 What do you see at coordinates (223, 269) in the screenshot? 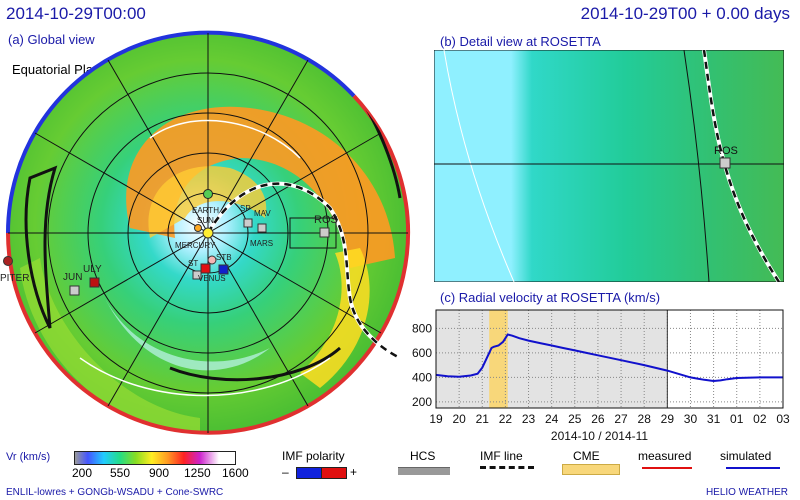
I see `st-blue-marker` at bounding box center [223, 269].